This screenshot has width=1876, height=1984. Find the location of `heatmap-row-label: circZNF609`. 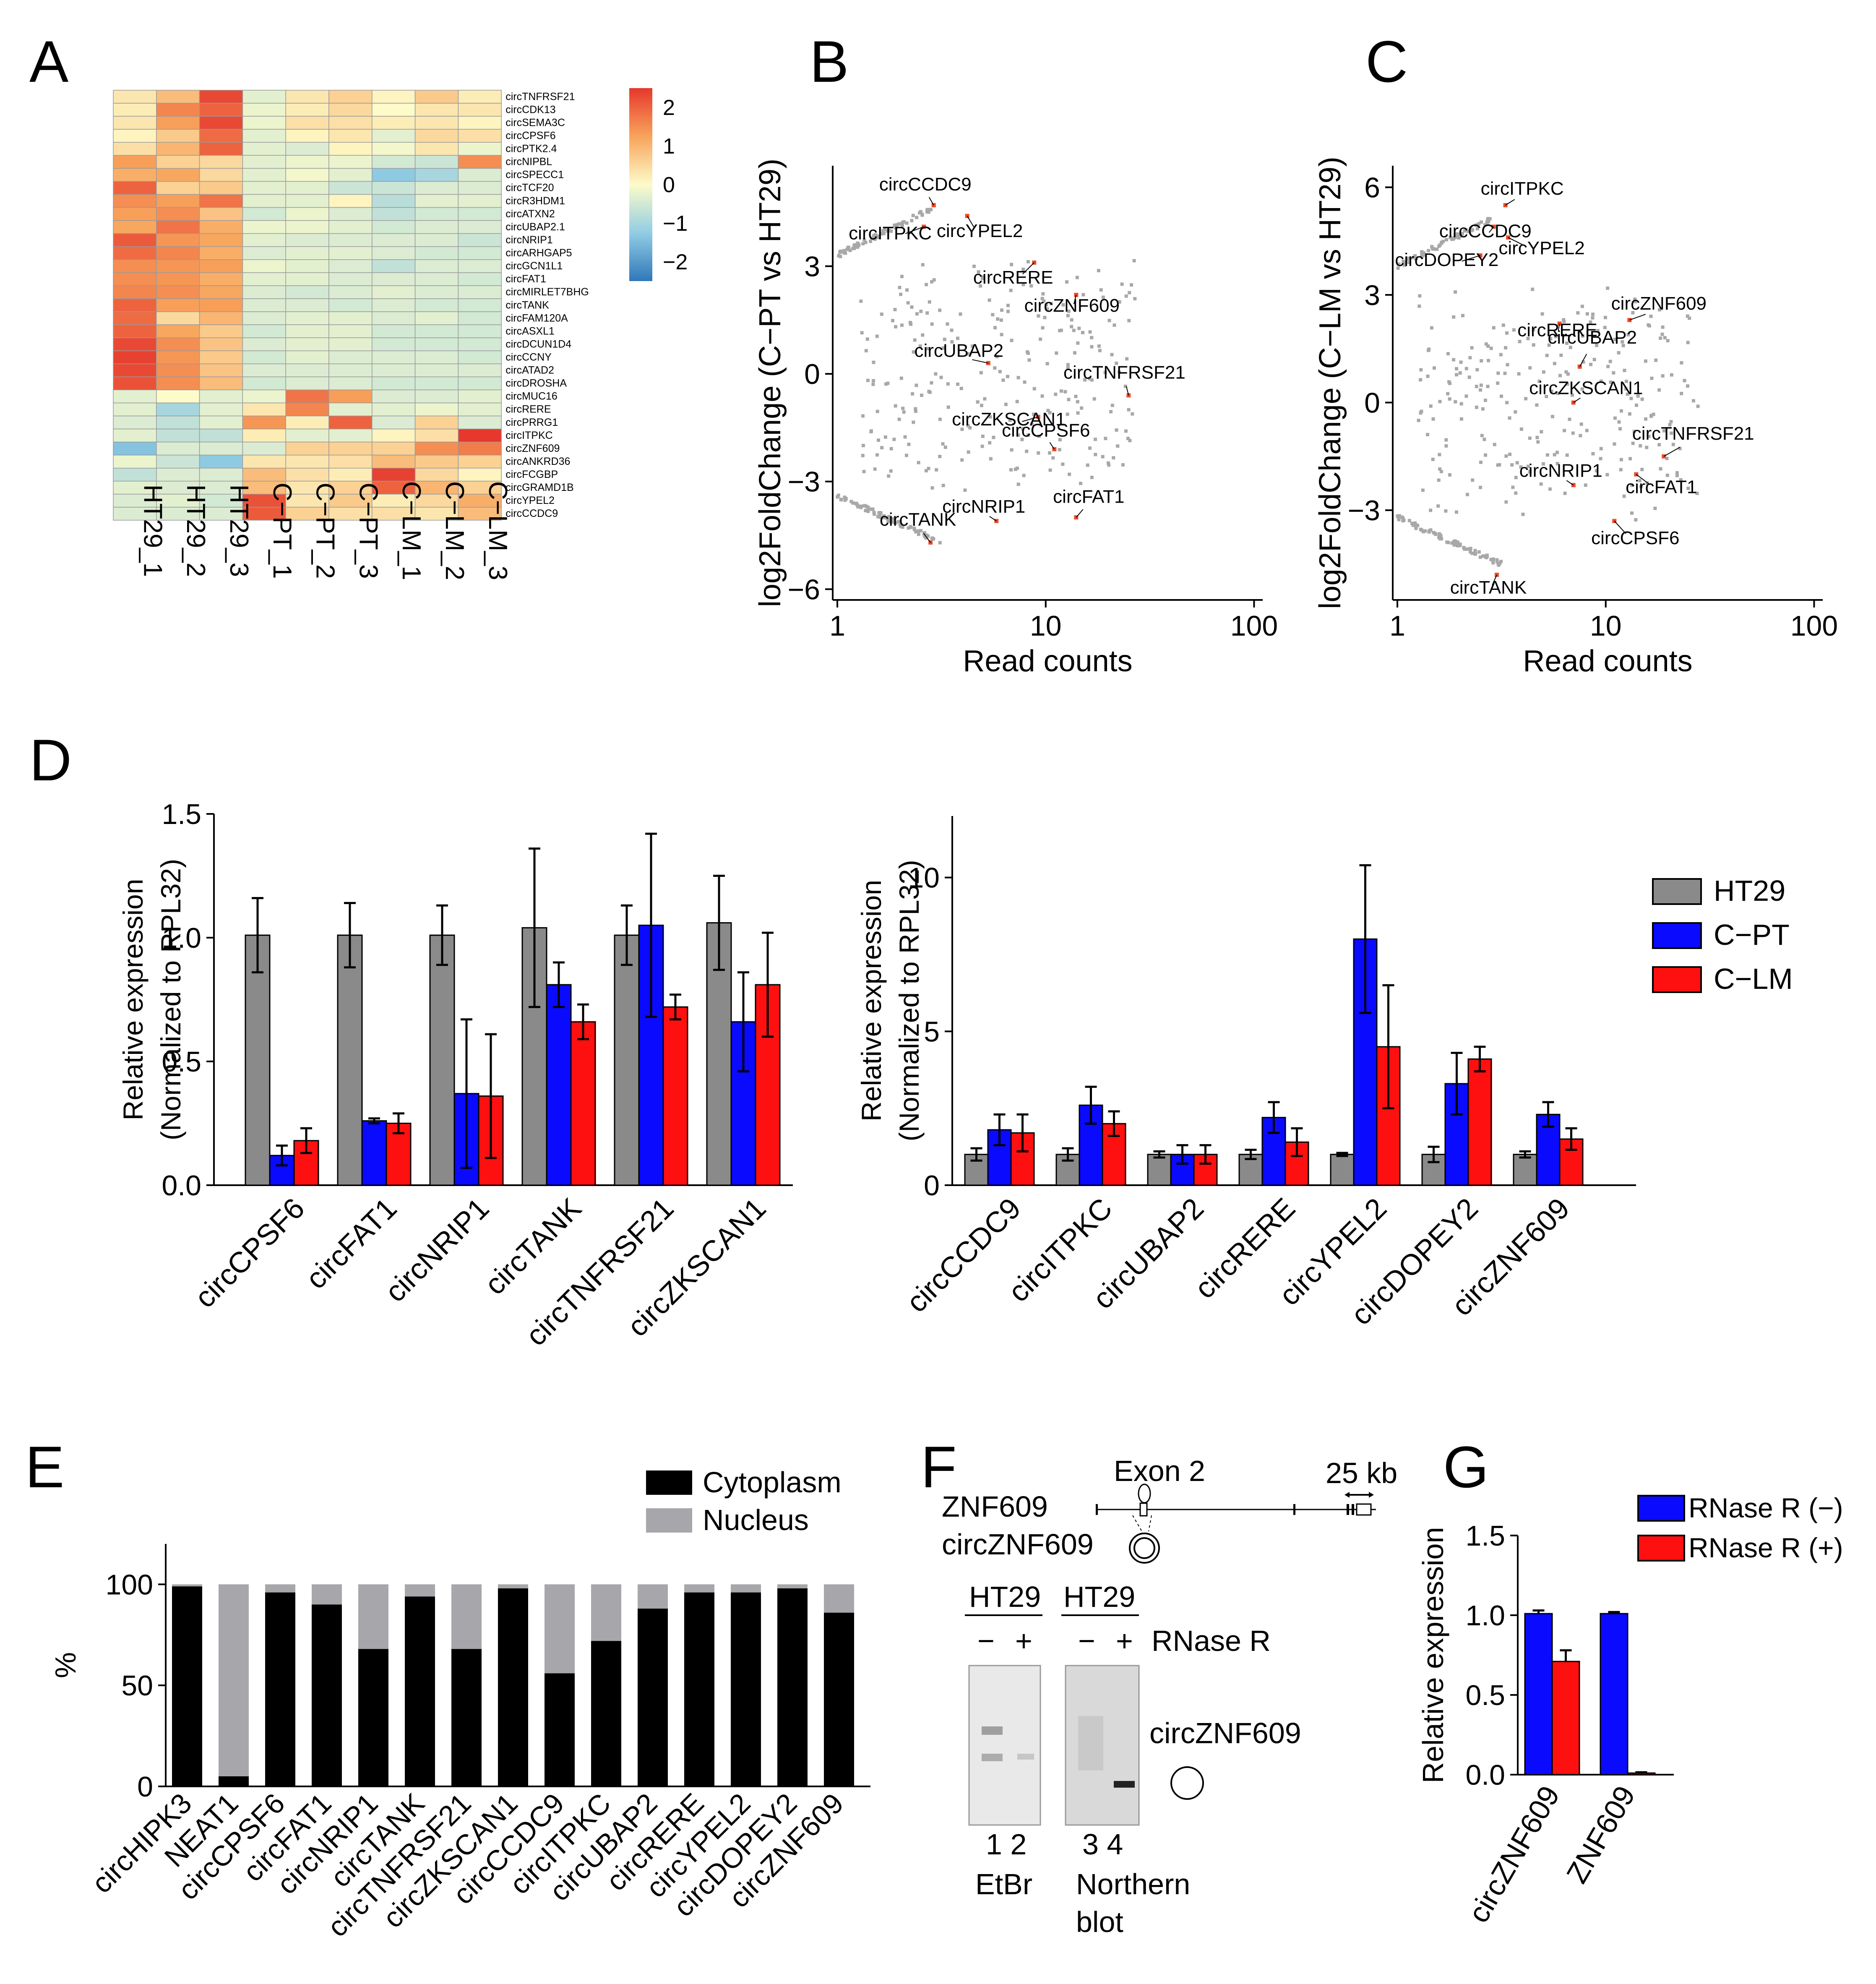

heatmap-row-label: circZNF609 is located at coordinates (532, 448).